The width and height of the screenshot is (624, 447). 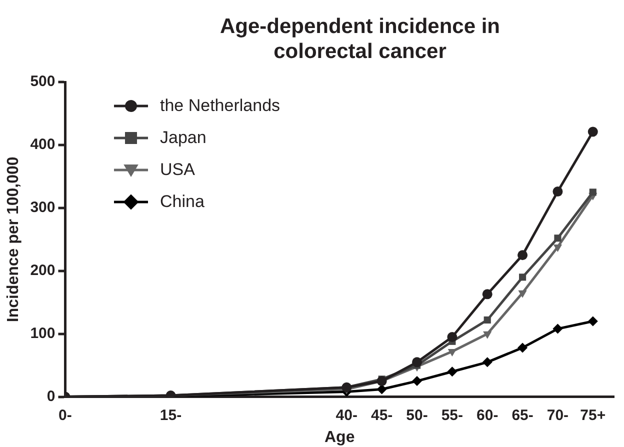 I want to click on y-axis-title: Incidence per 100,000, so click(x=13, y=239).